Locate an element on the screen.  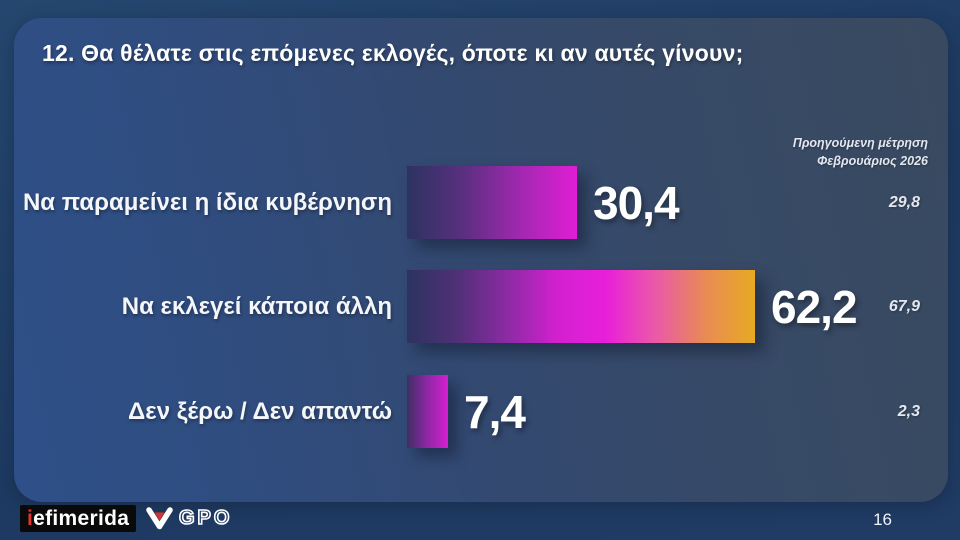
bar-label: Δεν ξέρω / Δεν απαντώ is located at coordinates (260, 411).